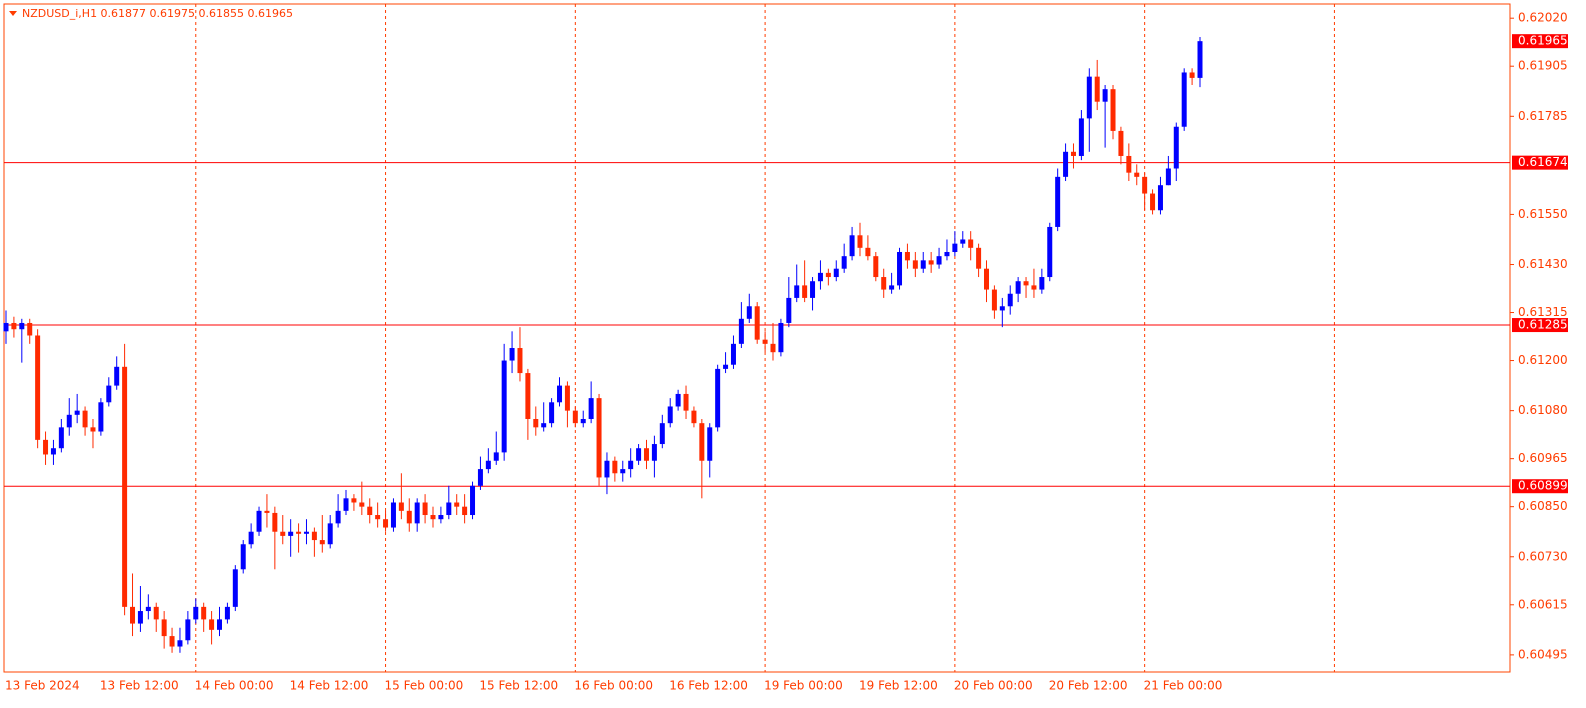 Image resolution: width=1586 pixels, height=708 pixels. Describe the element at coordinates (613, 686) in the screenshot. I see `x-tick-label: 16 Feb 00:00` at that location.